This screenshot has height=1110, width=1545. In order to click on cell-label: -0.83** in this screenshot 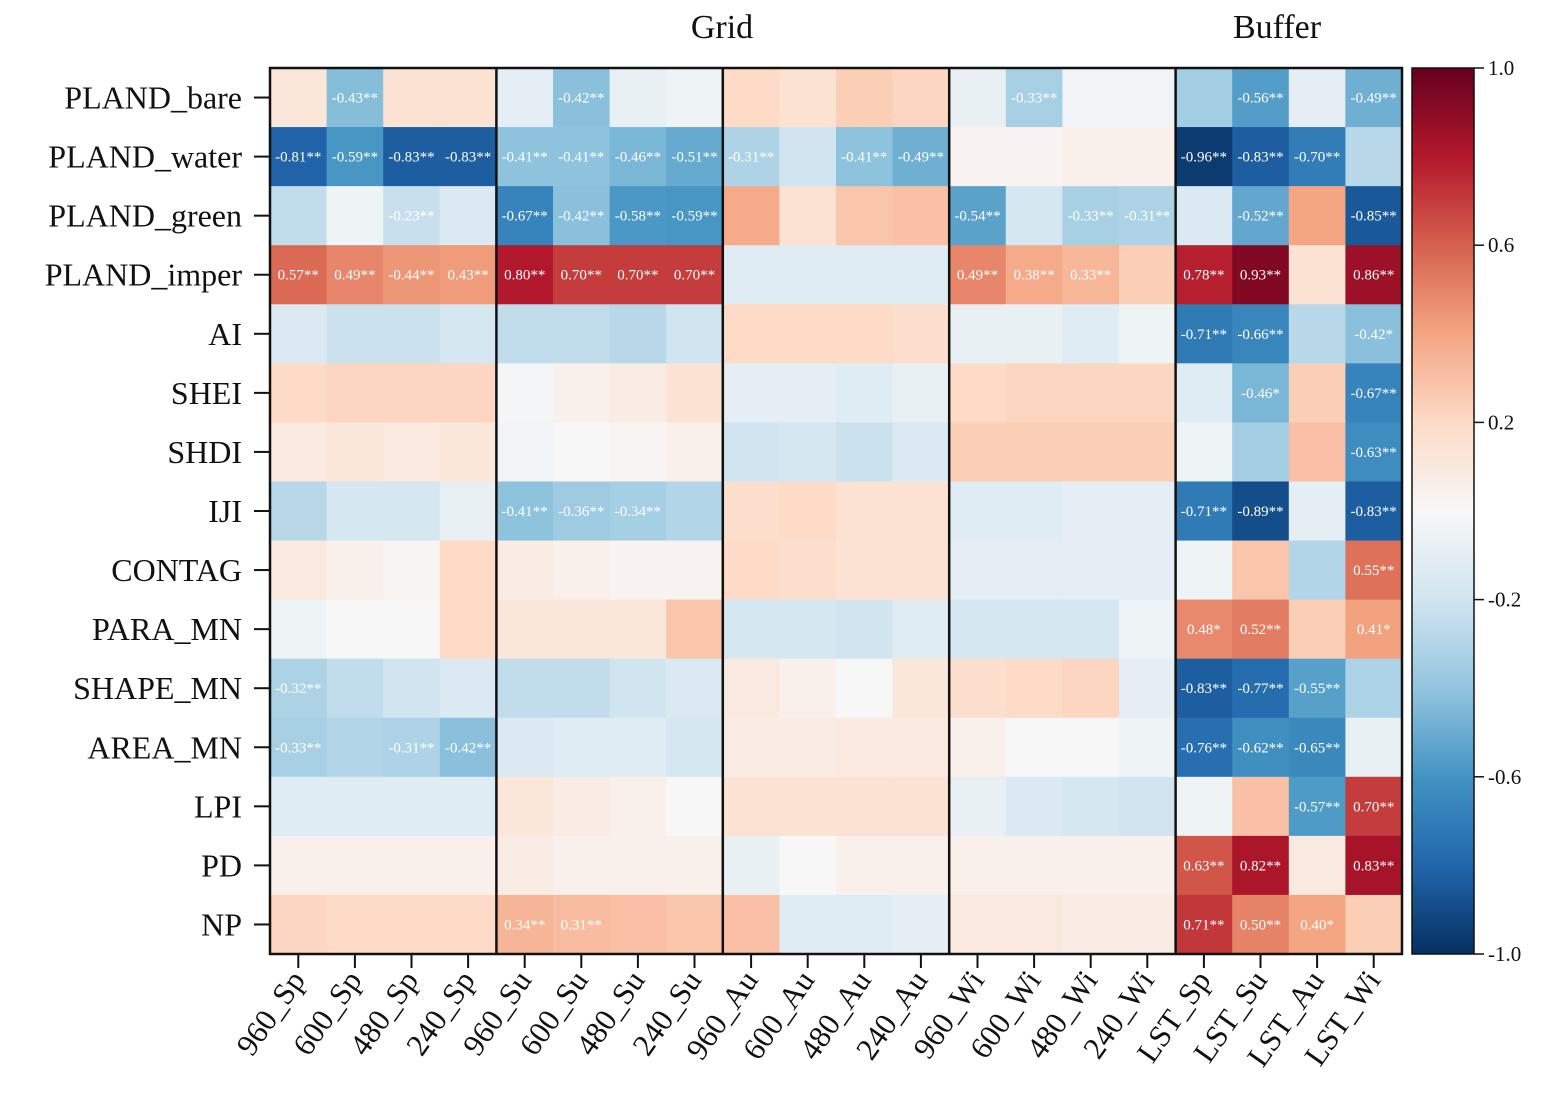, I will do `click(411, 158)`.